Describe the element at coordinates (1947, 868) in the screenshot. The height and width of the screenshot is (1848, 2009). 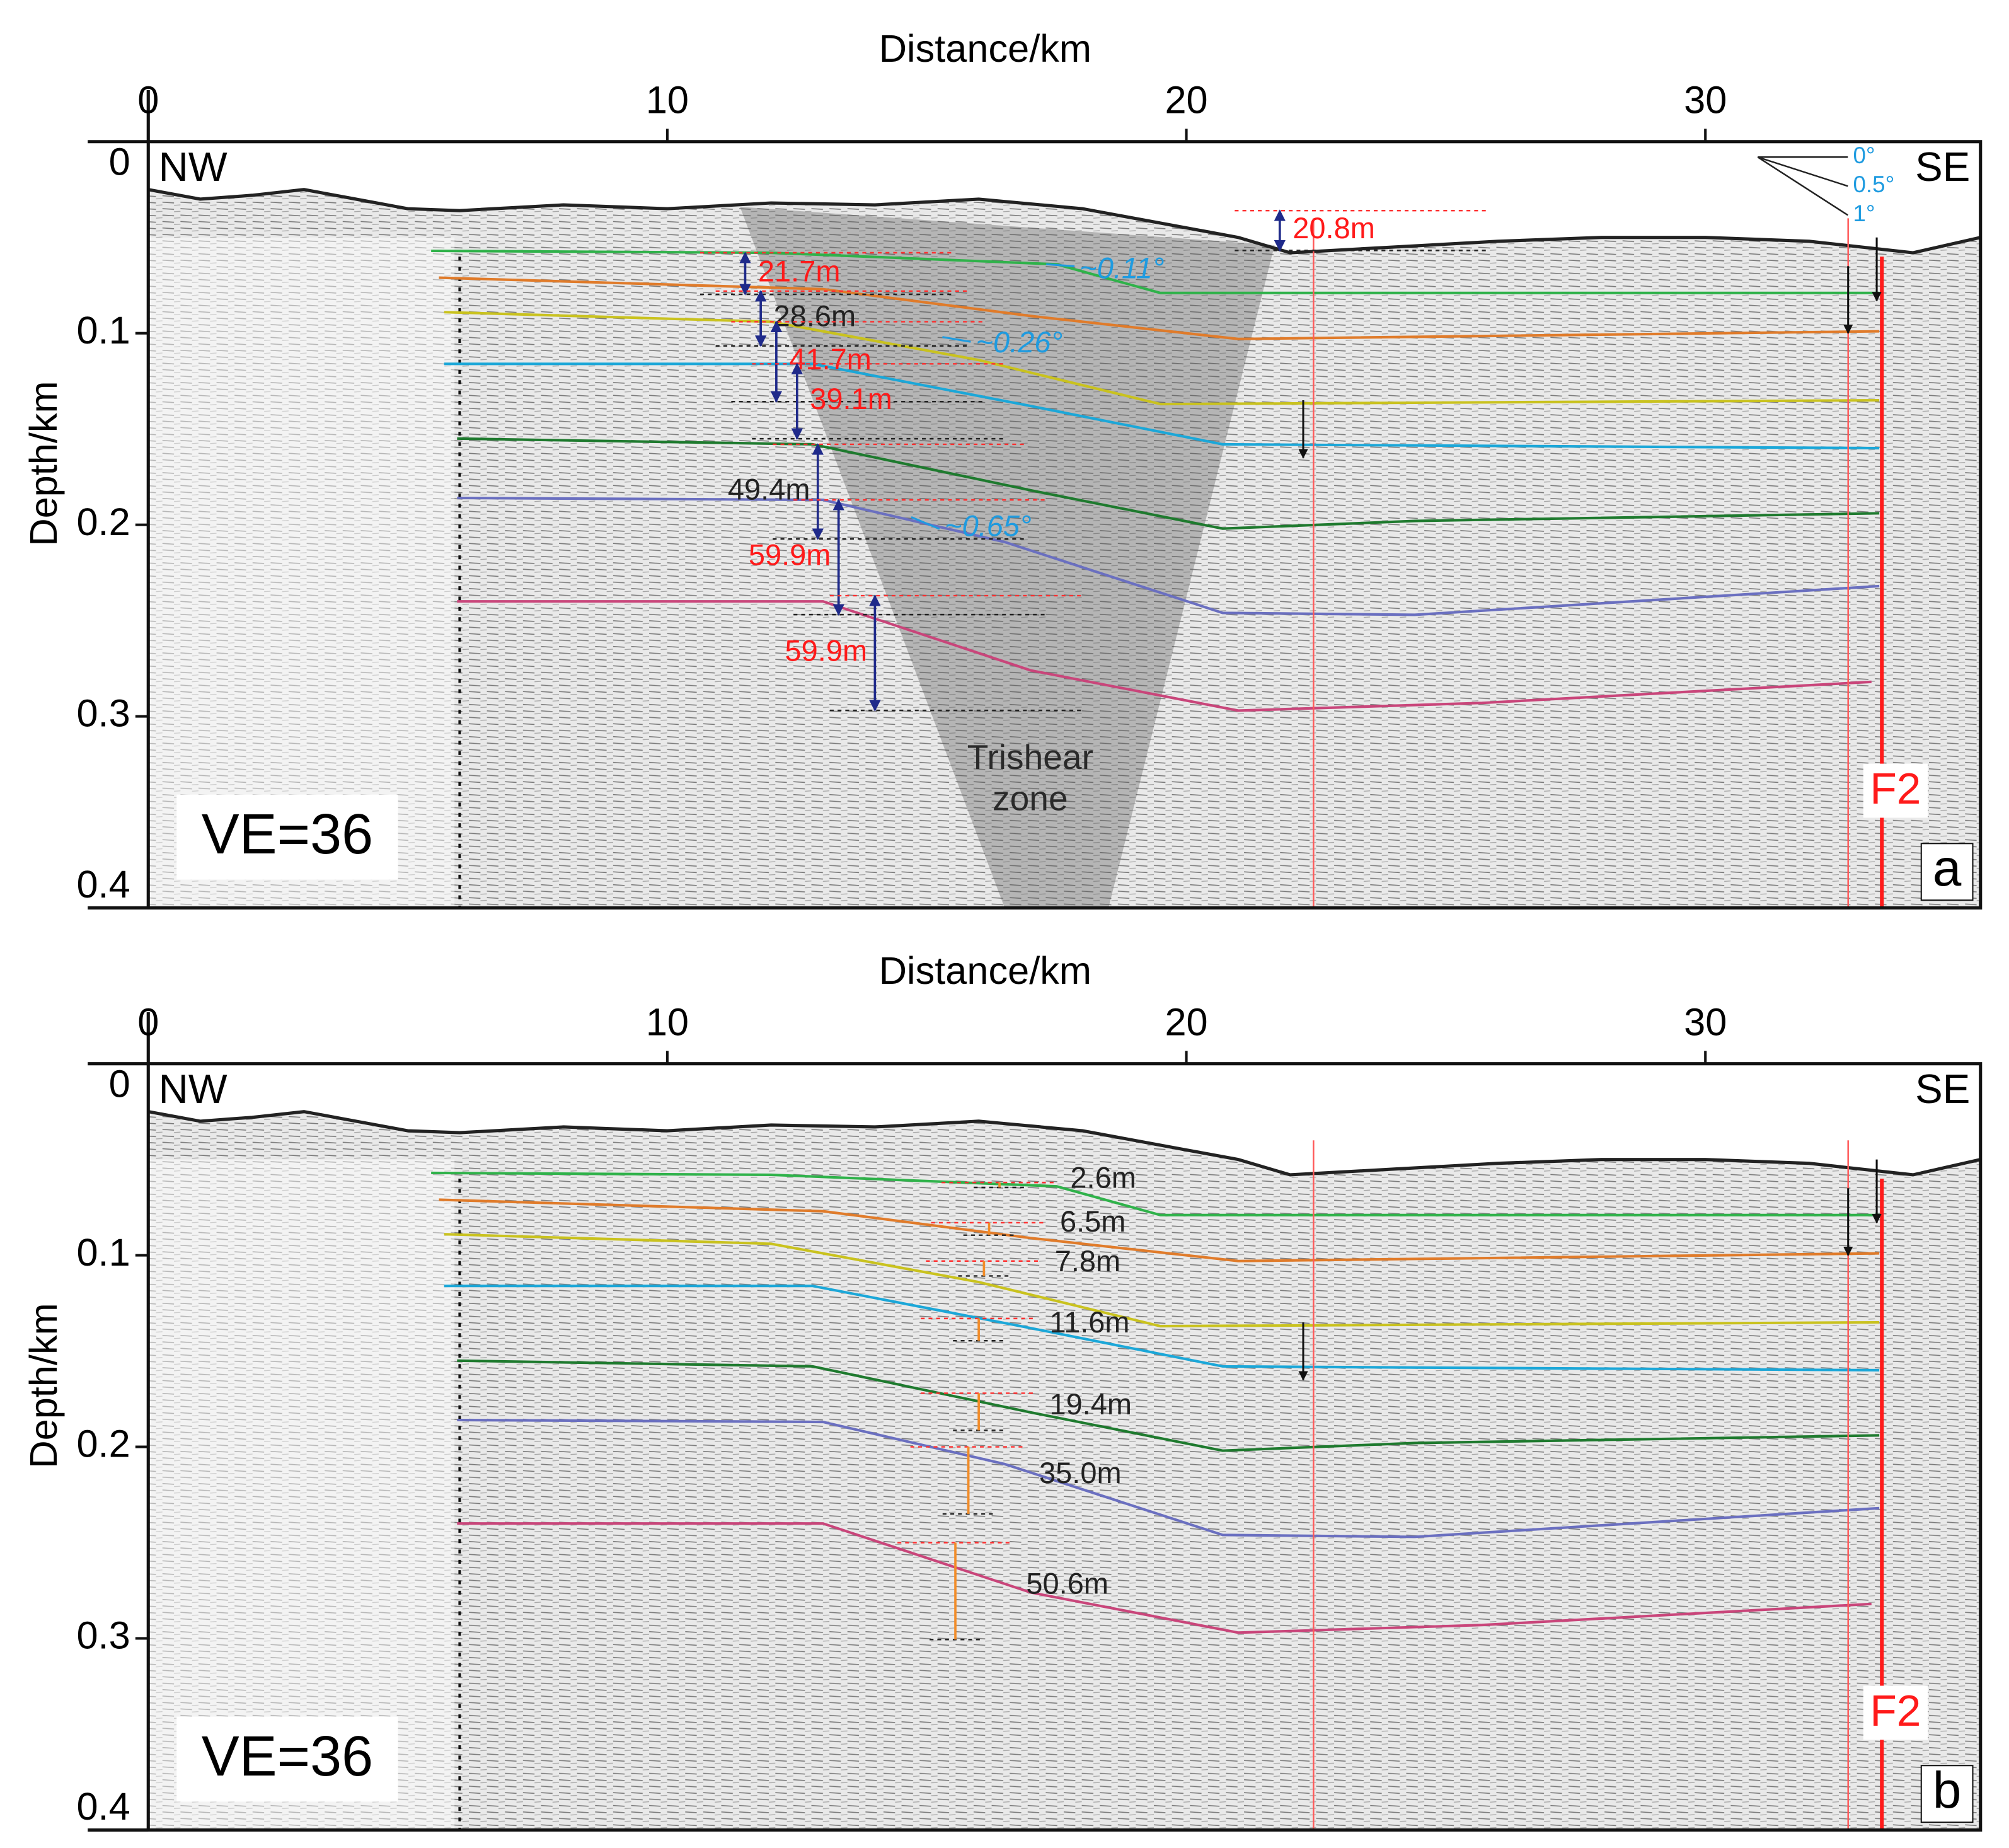
I see `panel-label: a` at that location.